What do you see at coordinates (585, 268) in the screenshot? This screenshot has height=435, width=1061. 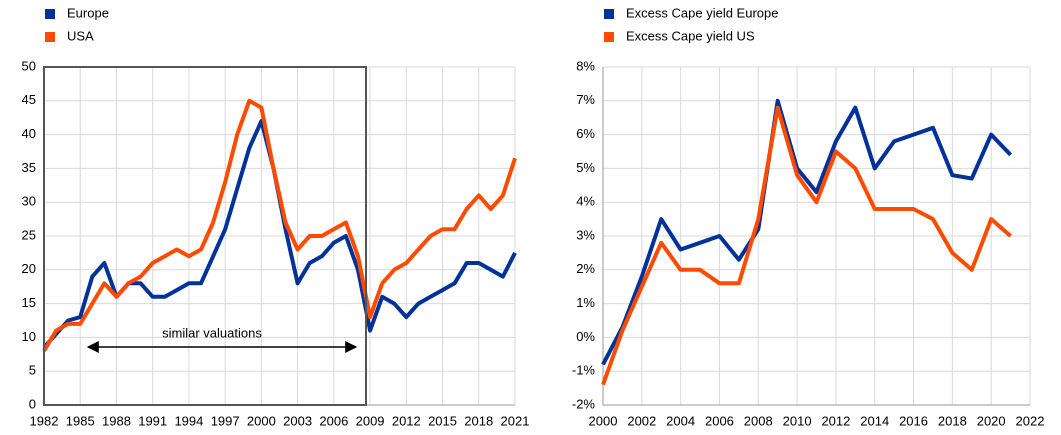 I see `y-tick-label: 2%` at bounding box center [585, 268].